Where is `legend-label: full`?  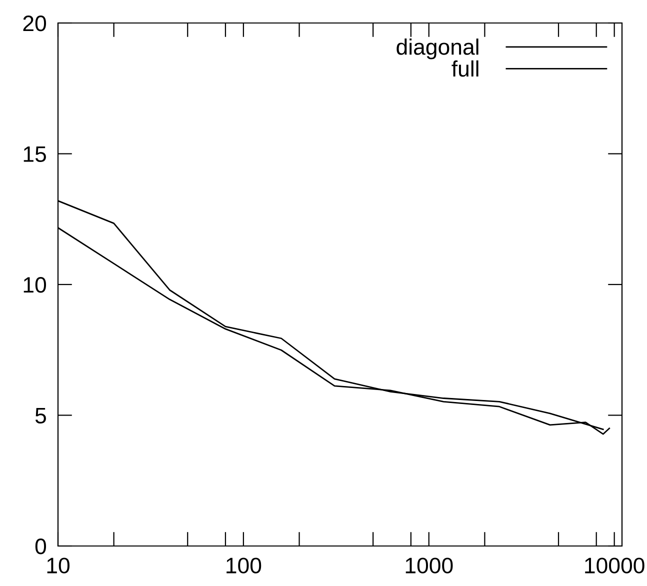 legend-label: full is located at coordinates (465, 68).